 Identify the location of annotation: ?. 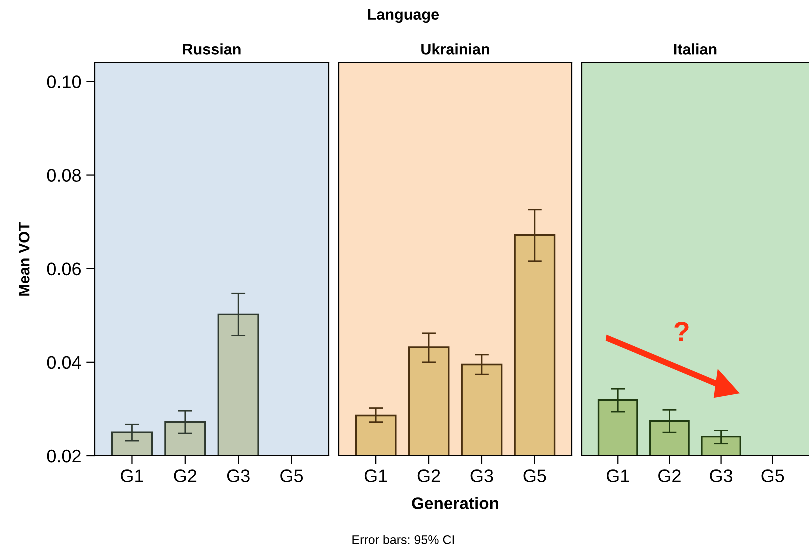
(681, 332).